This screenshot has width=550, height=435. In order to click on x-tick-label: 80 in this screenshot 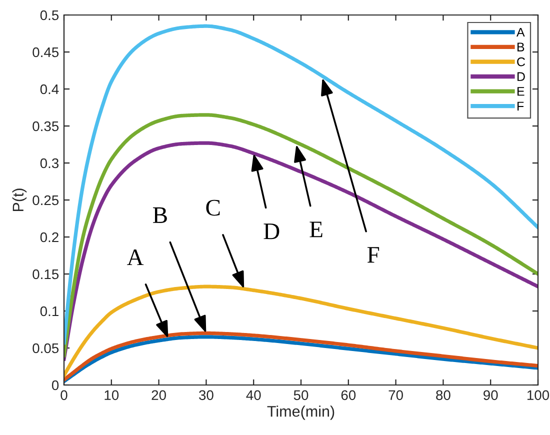, I will do `click(443, 395)`.